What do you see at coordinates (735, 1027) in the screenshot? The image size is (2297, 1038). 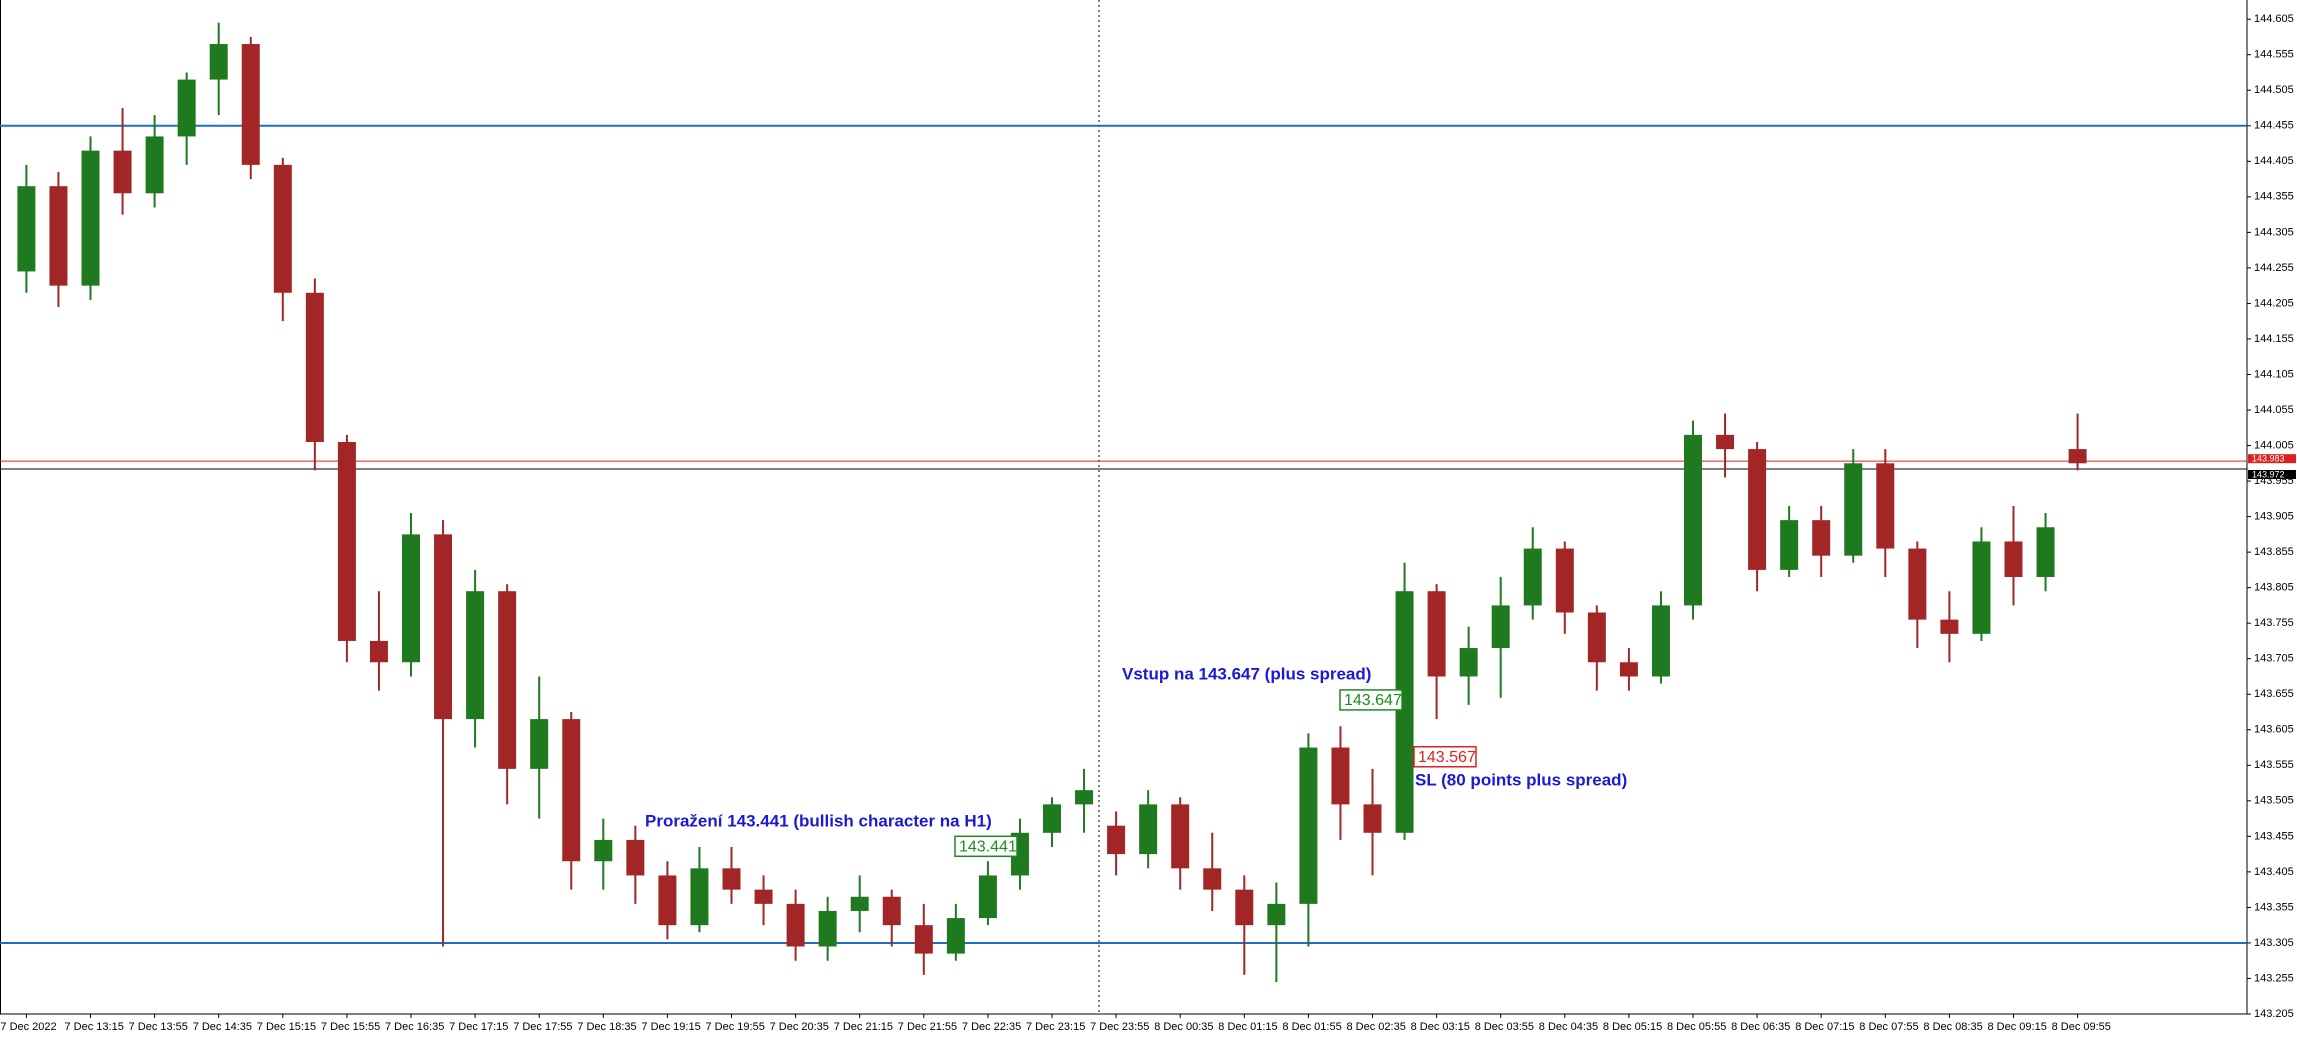 I see `x-tick-label: 7 Dec 19:55` at bounding box center [735, 1027].